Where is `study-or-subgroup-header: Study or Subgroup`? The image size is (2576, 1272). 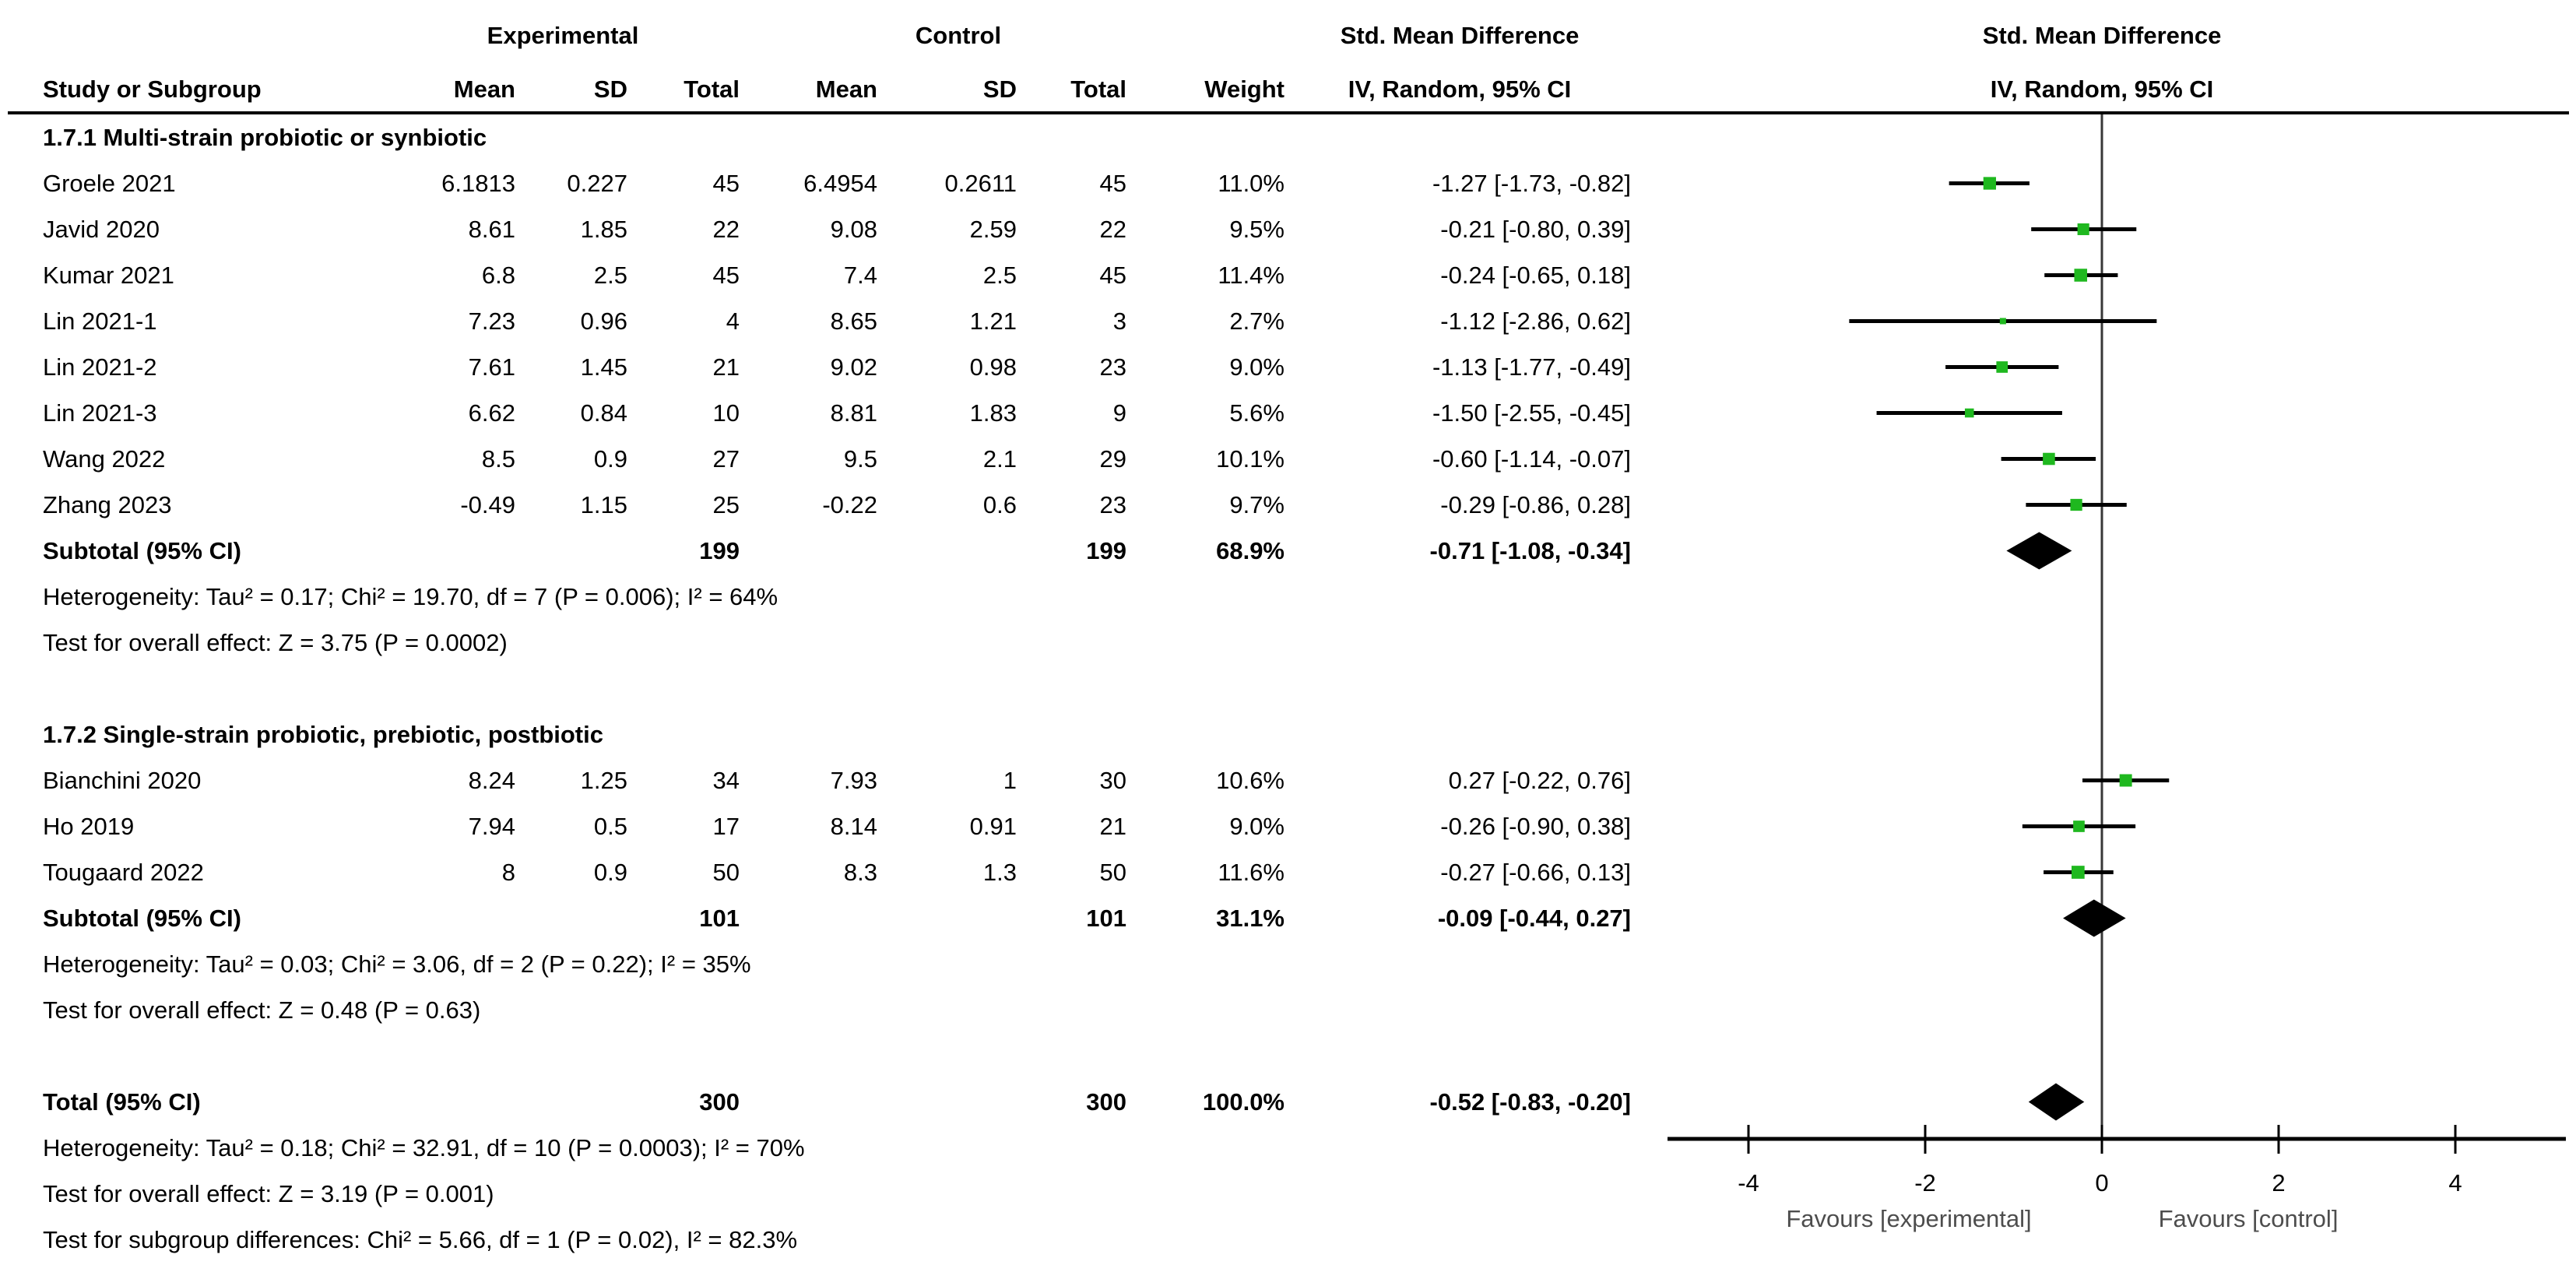 study-or-subgroup-header: Study or Subgroup is located at coordinates (152, 90).